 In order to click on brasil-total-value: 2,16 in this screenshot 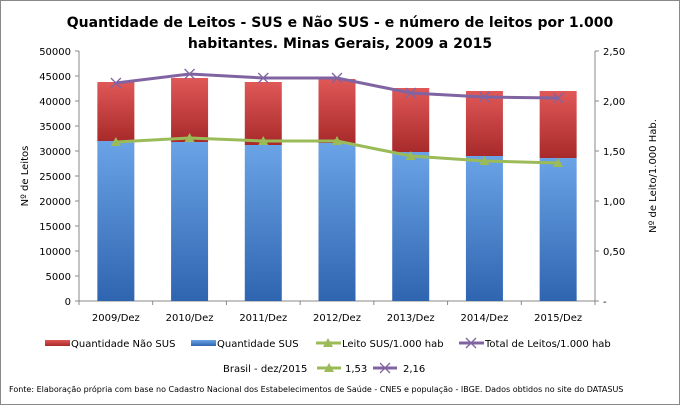, I will do `click(414, 369)`.